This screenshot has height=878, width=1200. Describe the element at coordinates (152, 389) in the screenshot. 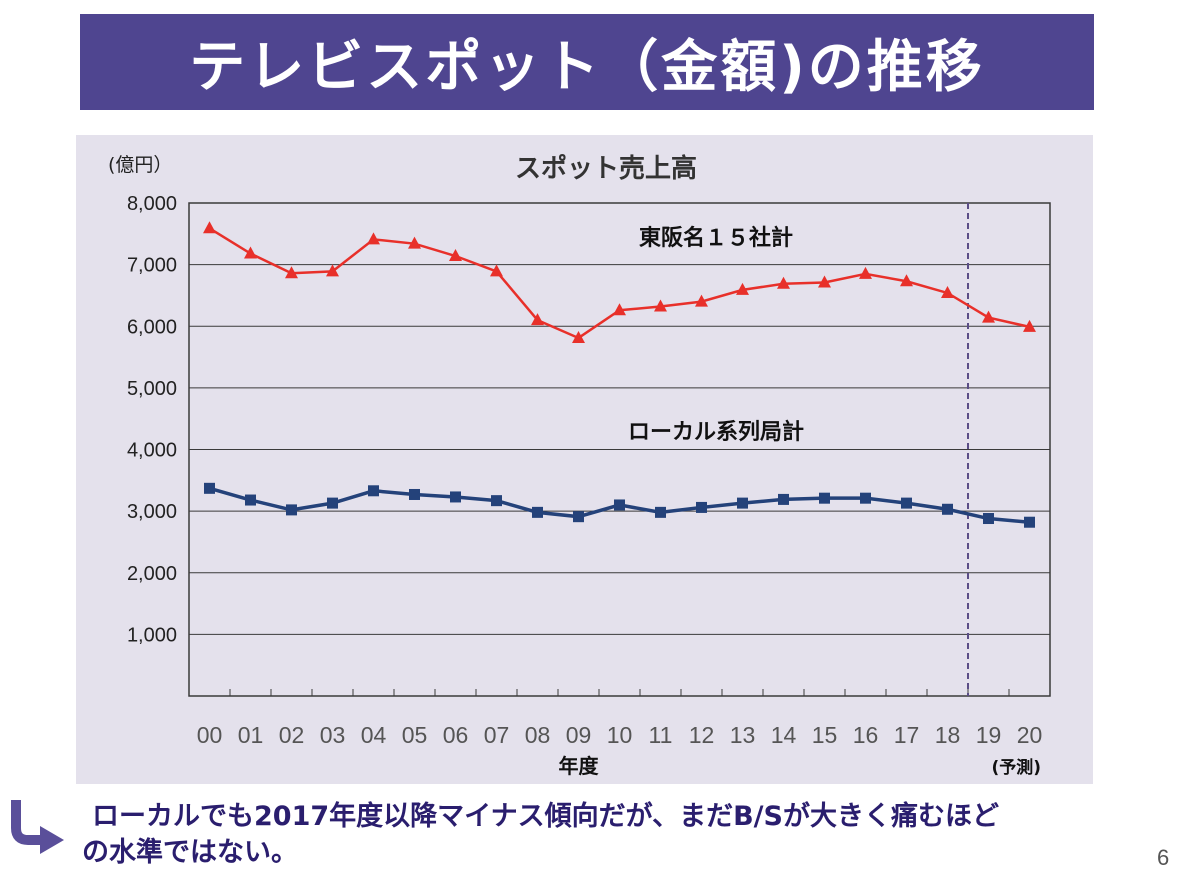

I see `y-tick-label: 5,000` at that location.